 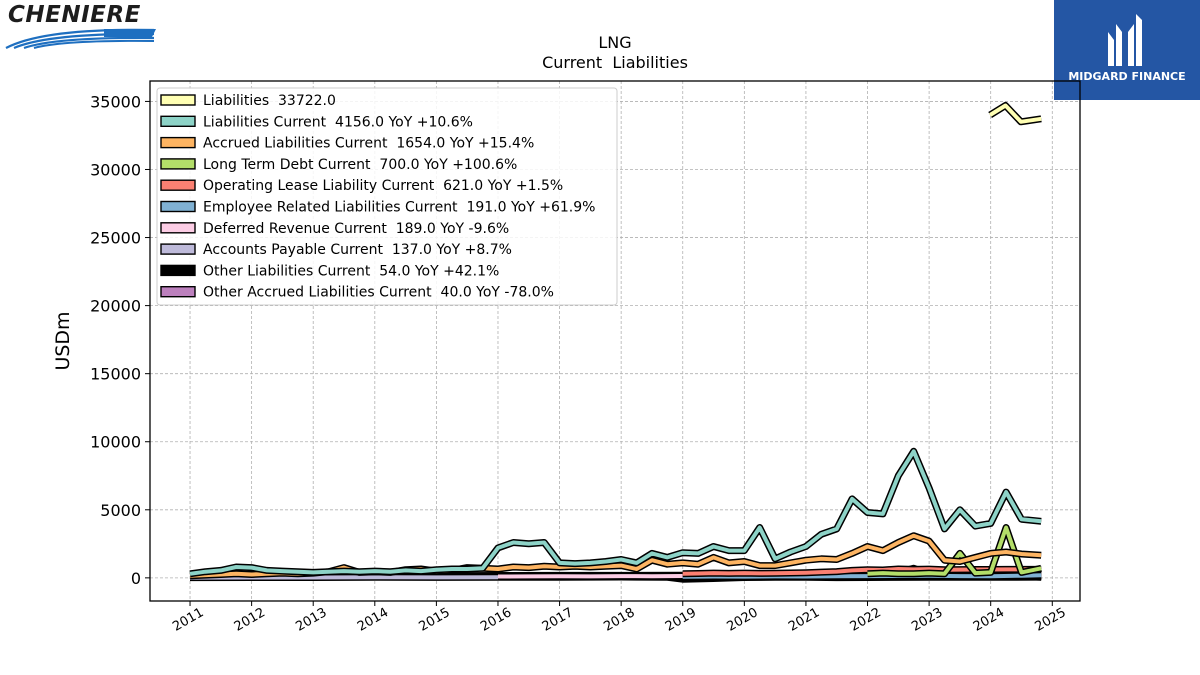 What do you see at coordinates (435, 620) in the screenshot?
I see `x-tick-label: 2015` at bounding box center [435, 620].